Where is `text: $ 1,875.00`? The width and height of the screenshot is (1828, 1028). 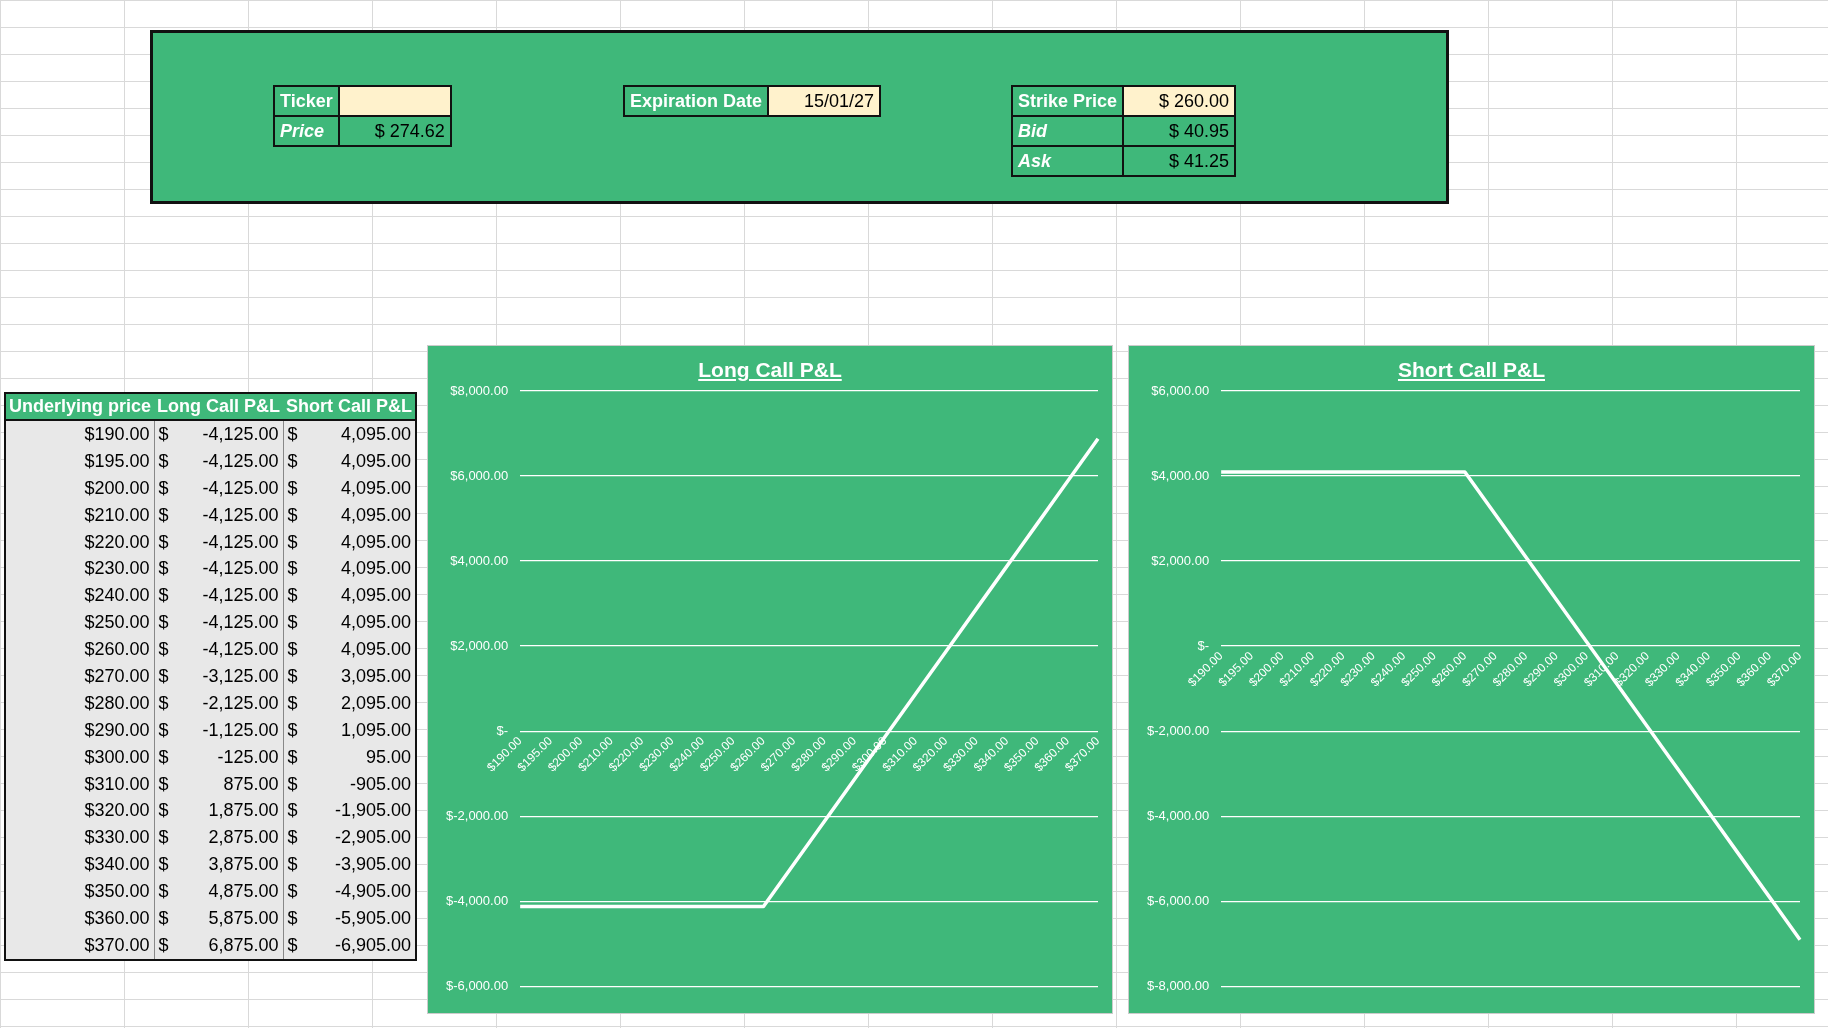
text: $ 1,875.00 is located at coordinates (218, 810).